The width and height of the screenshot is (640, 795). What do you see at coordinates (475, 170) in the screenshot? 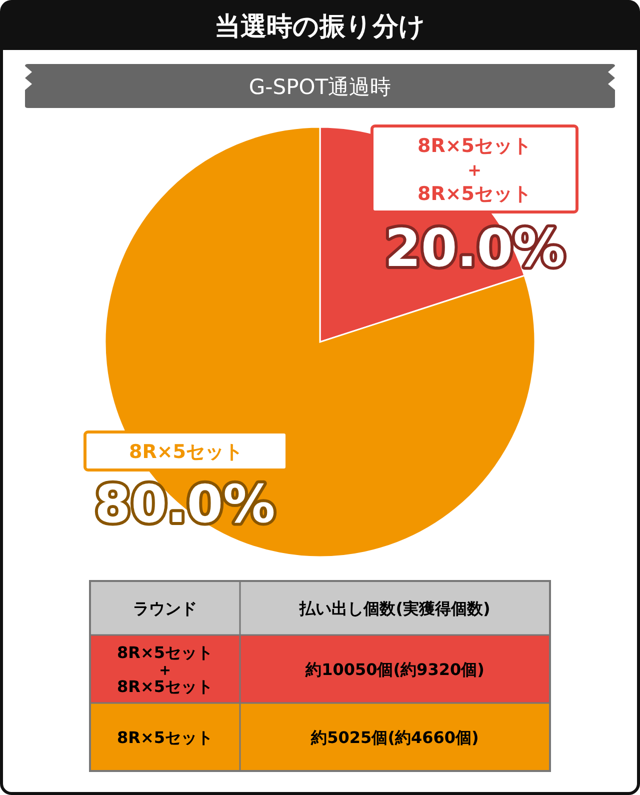
I see `slice-label: 8R×5セット＋8R×5セット` at bounding box center [475, 170].